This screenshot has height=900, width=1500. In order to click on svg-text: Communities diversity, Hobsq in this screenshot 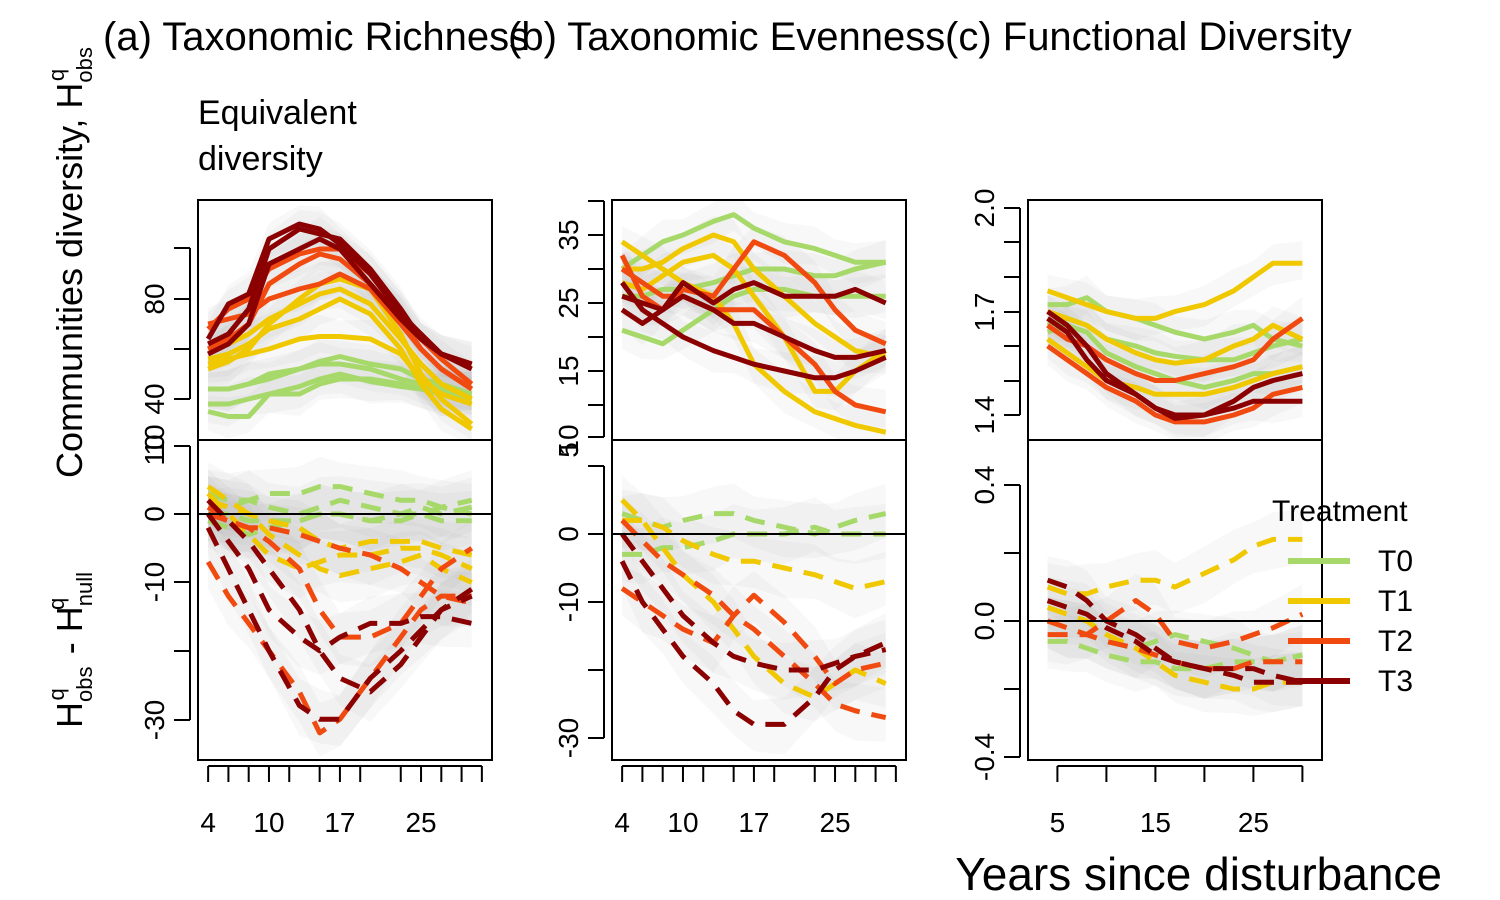, I will do `click(70, 262)`.